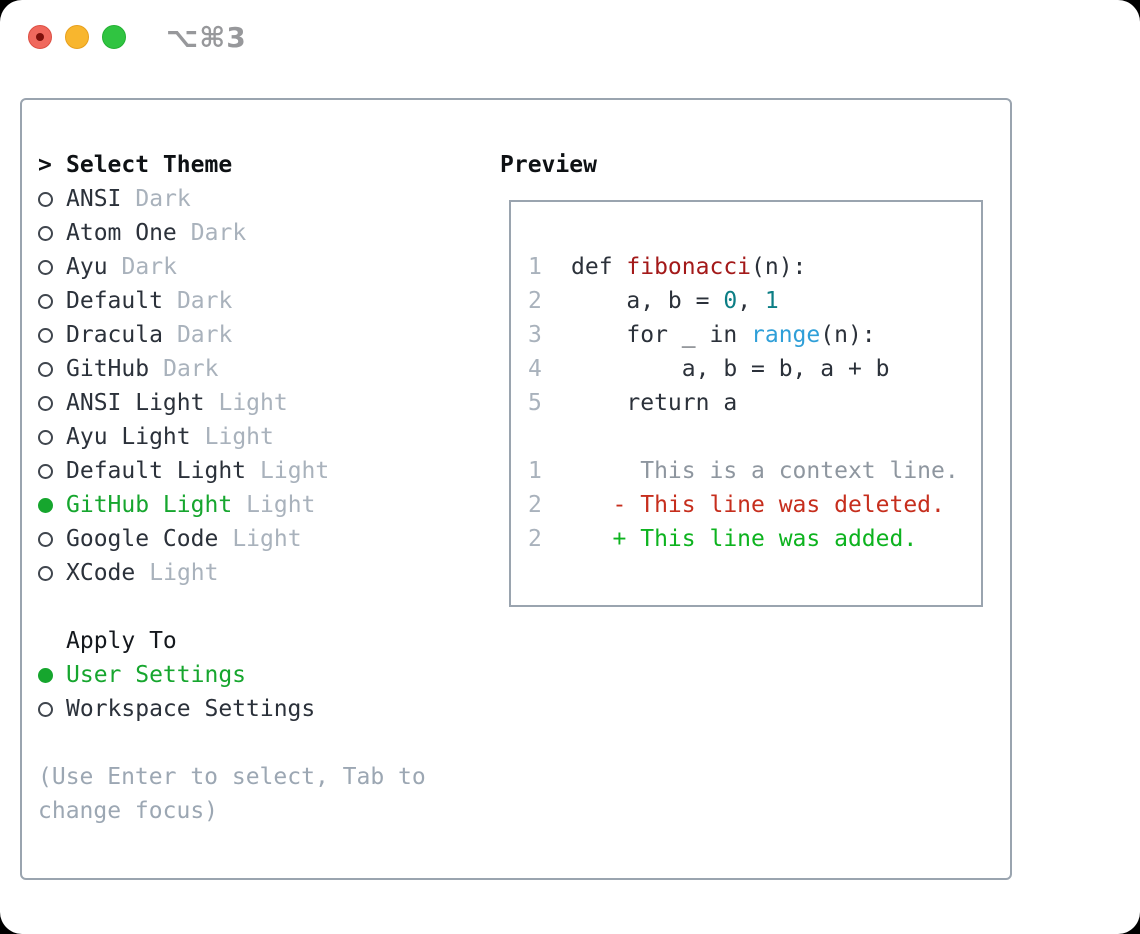  I want to click on code-segment-fg: return a, so click(654, 403).